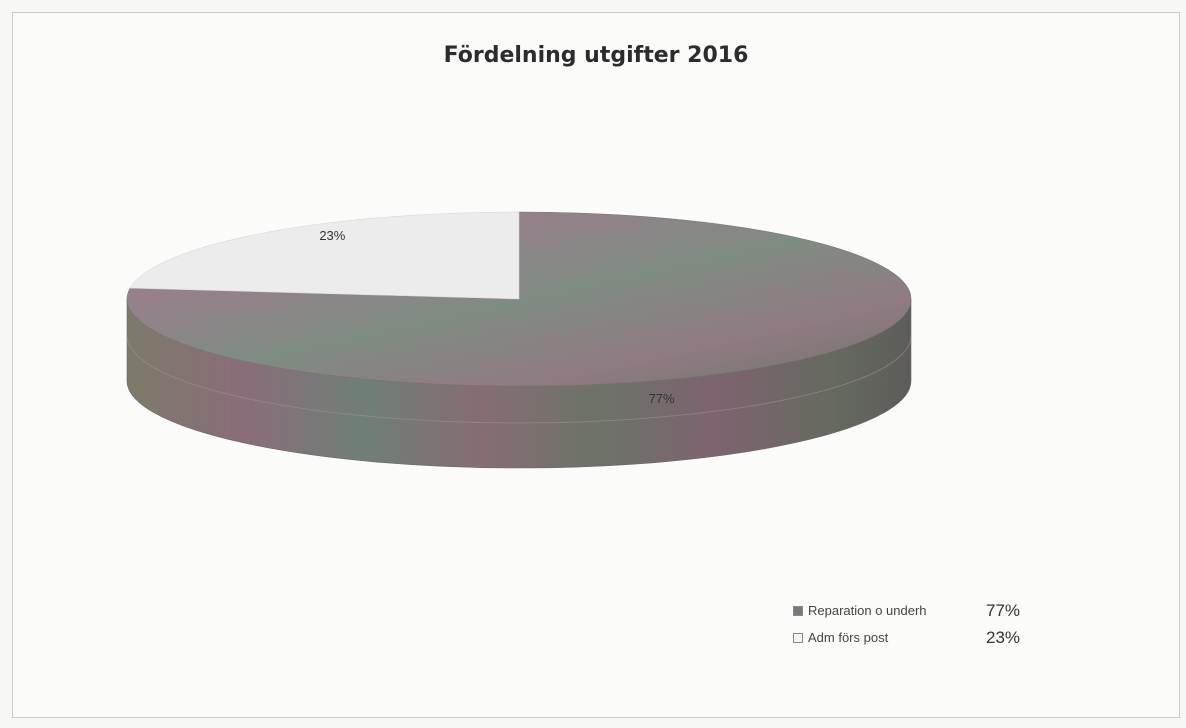 This screenshot has width=1186, height=728. What do you see at coordinates (906, 637) in the screenshot?
I see `legend-entry-adm: Adm förs post 23%` at bounding box center [906, 637].